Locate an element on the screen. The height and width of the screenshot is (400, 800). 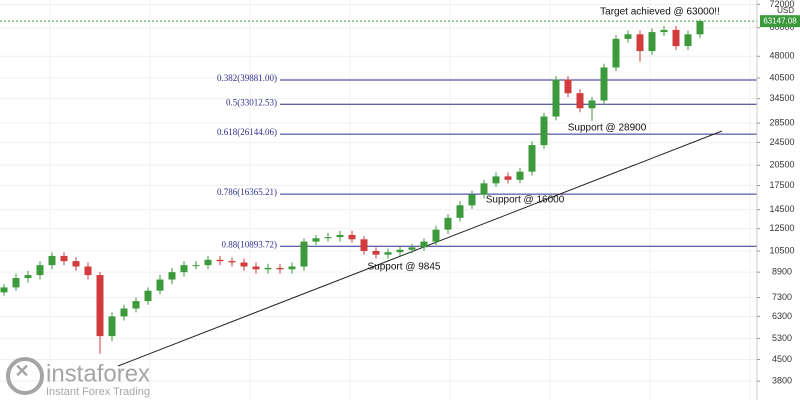
y-tick-label: 72000 is located at coordinates (781, 4).